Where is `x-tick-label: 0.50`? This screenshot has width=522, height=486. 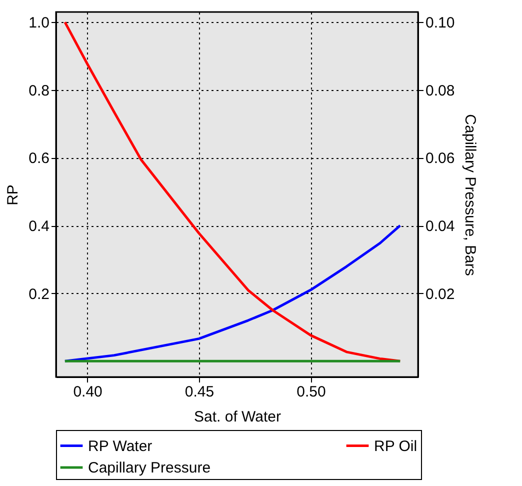
x-tick-label: 0.50 is located at coordinates (311, 392).